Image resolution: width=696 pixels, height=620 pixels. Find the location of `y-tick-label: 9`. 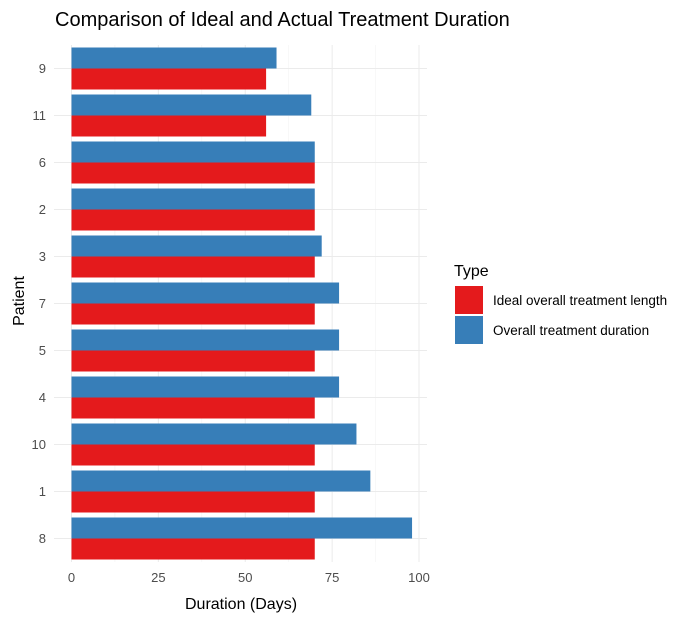

y-tick-label: 9 is located at coordinates (42, 68).